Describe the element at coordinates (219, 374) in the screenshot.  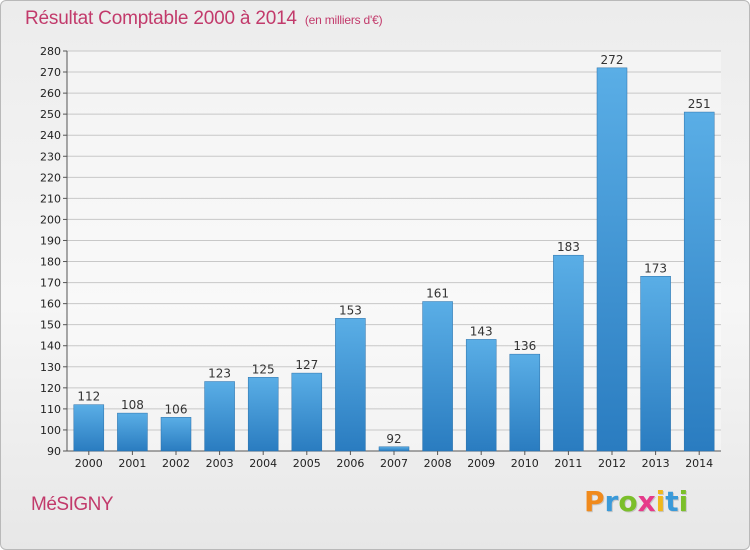
I see `bar-value-label: 123` at that location.